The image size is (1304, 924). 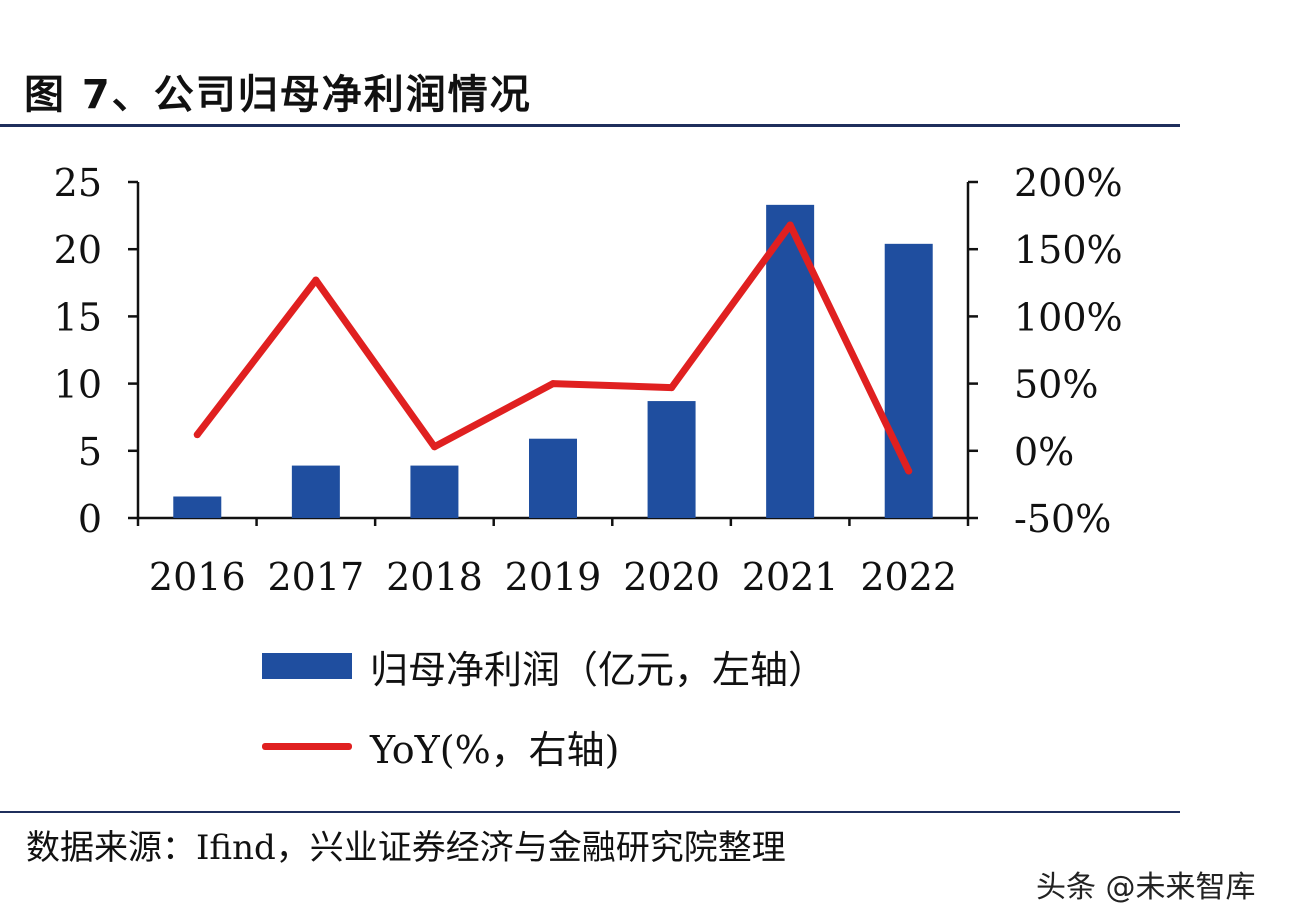 What do you see at coordinates (544, 706) in the screenshot?
I see `legend: 归母净利润（亿元，左轴） YoY(%，右轴)` at bounding box center [544, 706].